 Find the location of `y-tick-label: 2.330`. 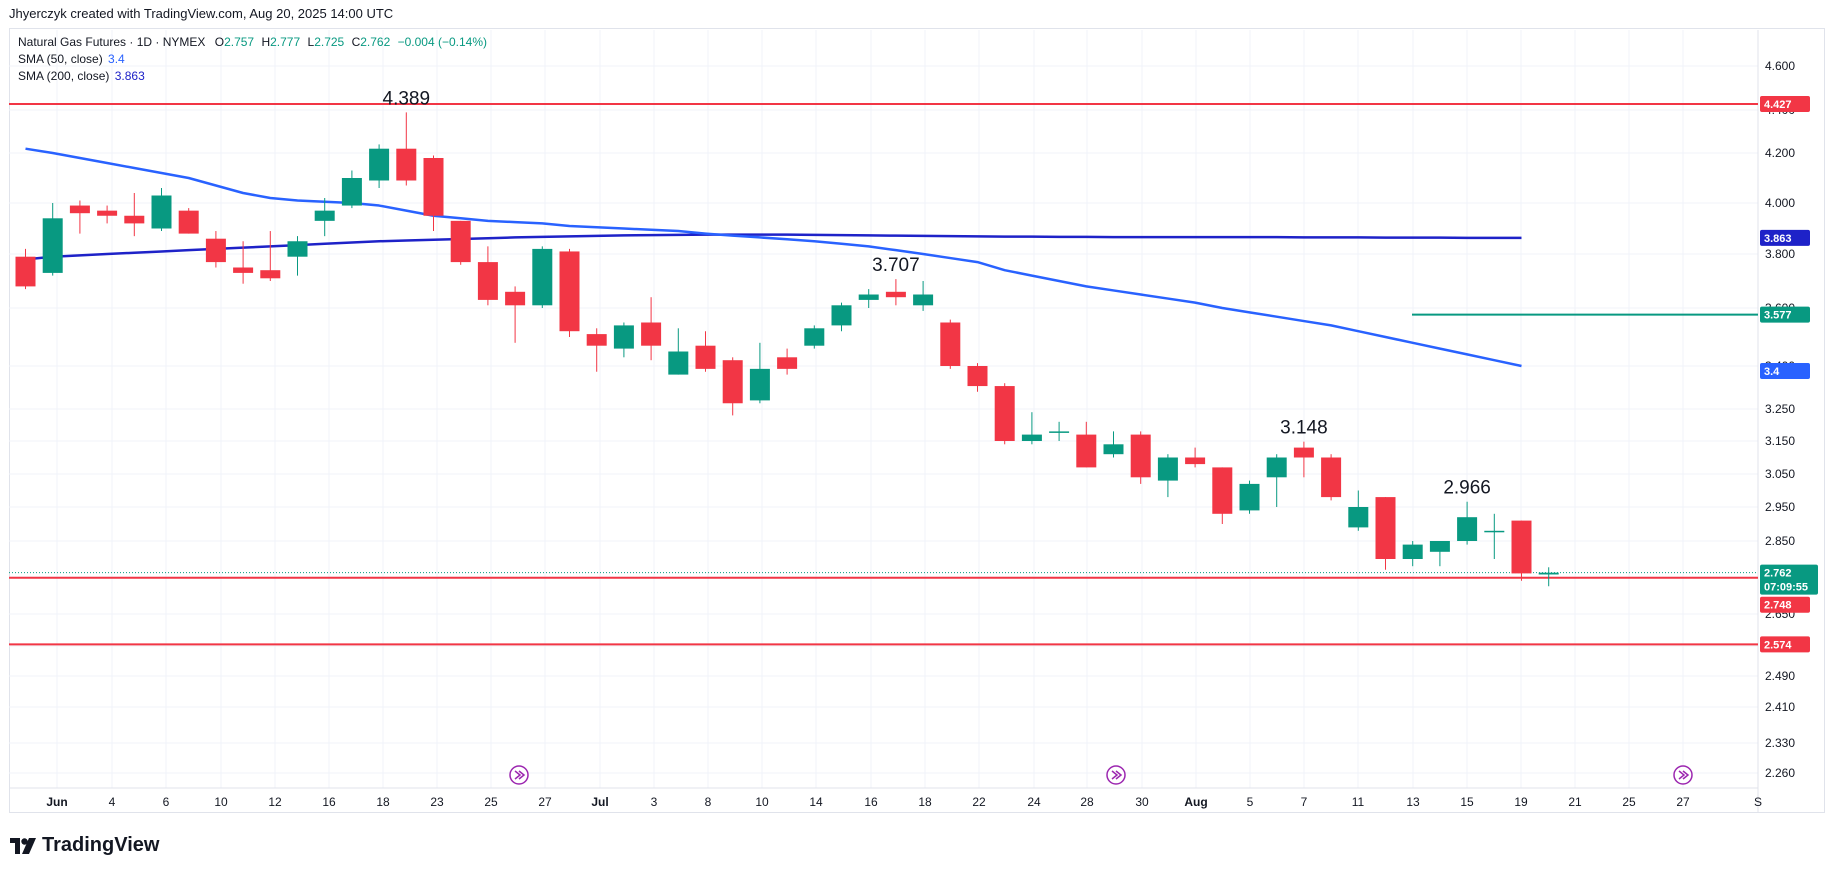

y-tick-label: 2.330 is located at coordinates (1780, 743).